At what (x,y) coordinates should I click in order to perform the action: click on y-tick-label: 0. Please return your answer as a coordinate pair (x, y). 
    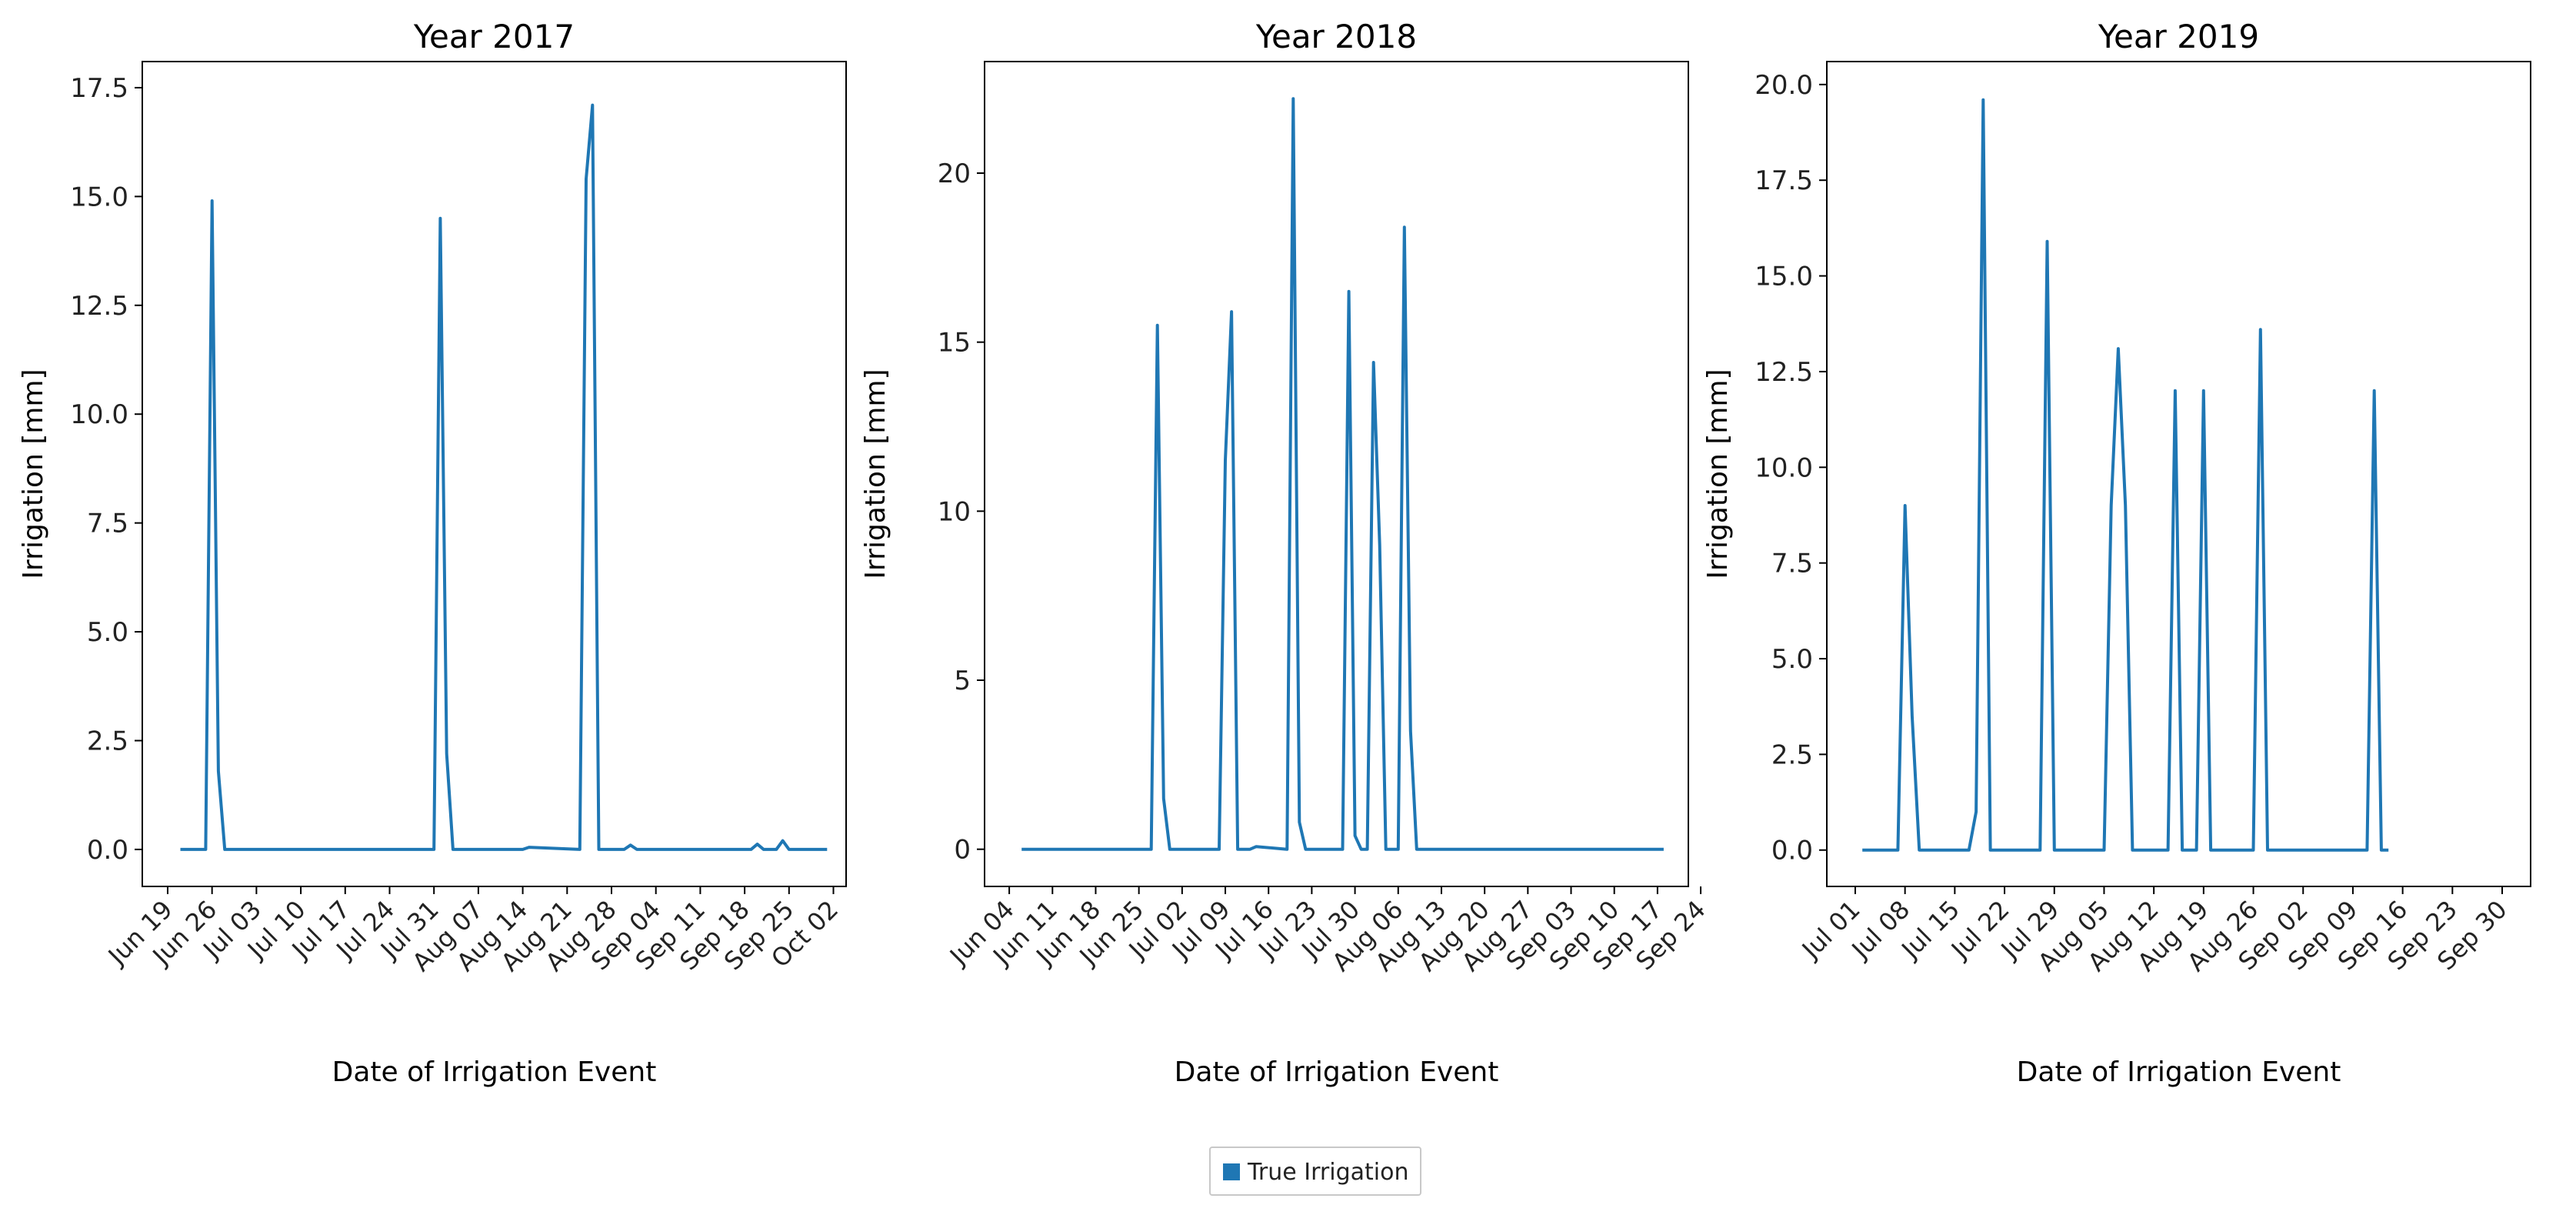
    Looking at the image, I should click on (962, 850).